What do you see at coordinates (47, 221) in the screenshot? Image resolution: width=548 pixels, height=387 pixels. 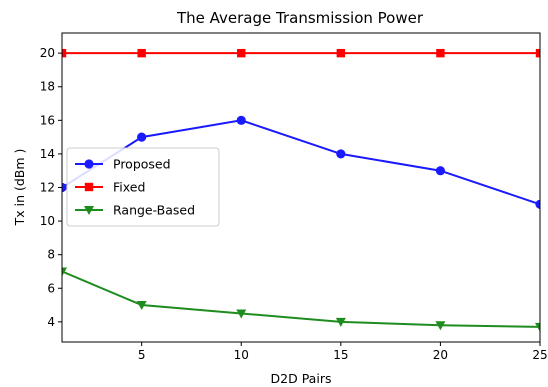 I see `y-tick-label: 10` at bounding box center [47, 221].